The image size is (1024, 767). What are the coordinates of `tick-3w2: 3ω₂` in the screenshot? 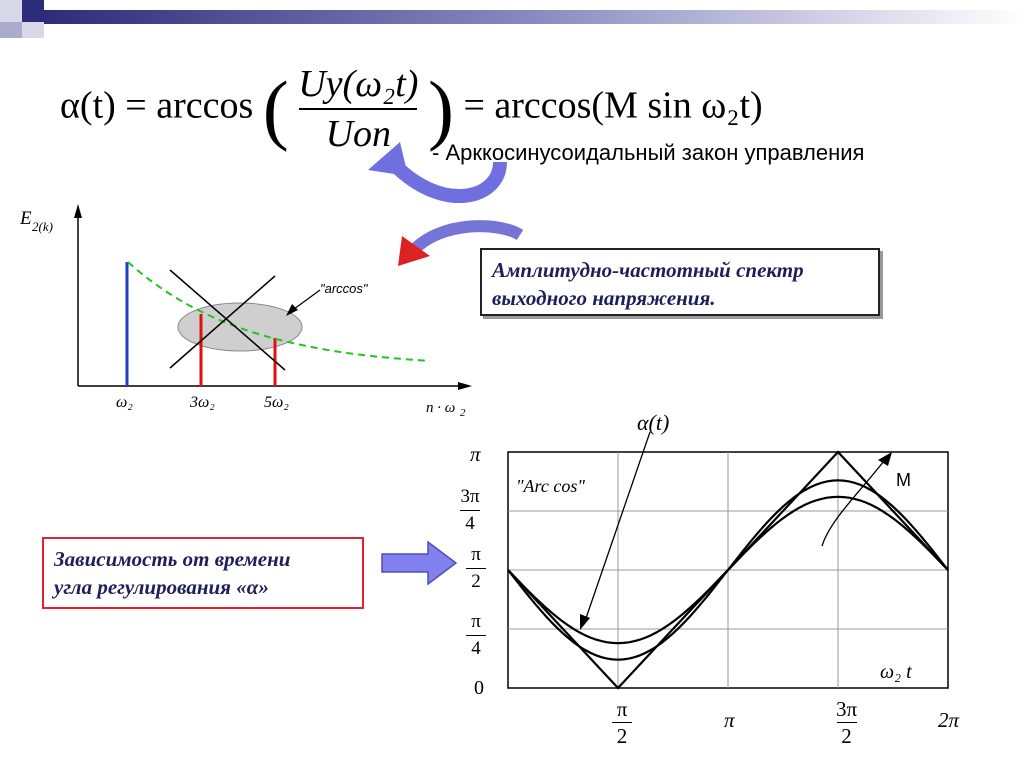 It's located at (202, 402).